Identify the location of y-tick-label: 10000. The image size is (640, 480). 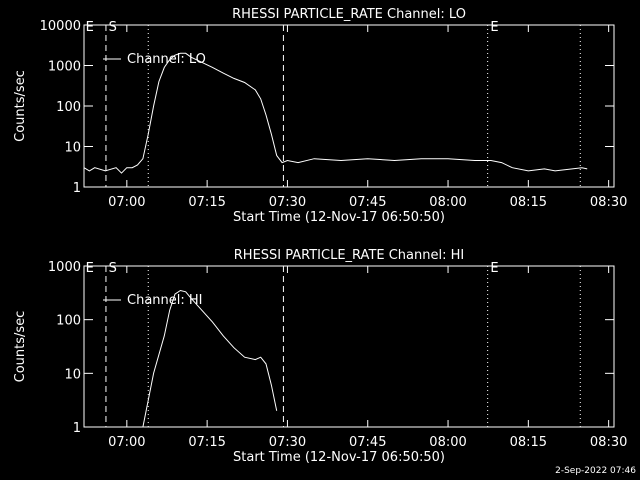
(60, 26).